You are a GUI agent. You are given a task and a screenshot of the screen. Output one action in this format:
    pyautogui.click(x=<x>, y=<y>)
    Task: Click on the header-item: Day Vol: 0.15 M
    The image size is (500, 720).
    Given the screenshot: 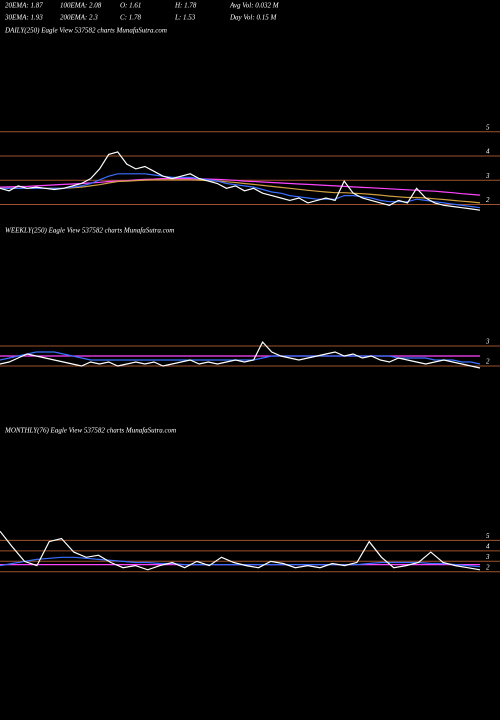 What is the action you would take?
    pyautogui.click(x=253, y=18)
    